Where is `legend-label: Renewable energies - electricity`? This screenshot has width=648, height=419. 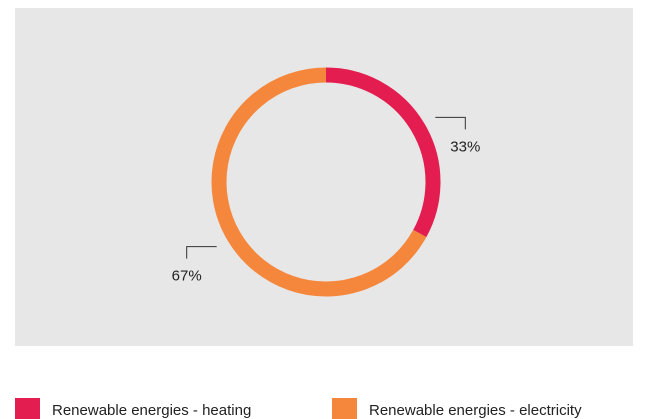
legend-label: Renewable energies - electricity is located at coordinates (475, 410).